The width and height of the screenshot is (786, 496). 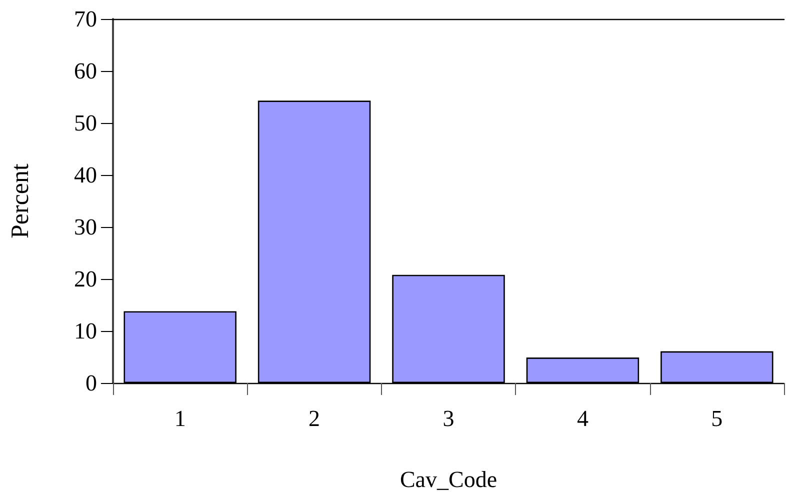 What do you see at coordinates (717, 418) in the screenshot?
I see `x-tick-label: 5` at bounding box center [717, 418].